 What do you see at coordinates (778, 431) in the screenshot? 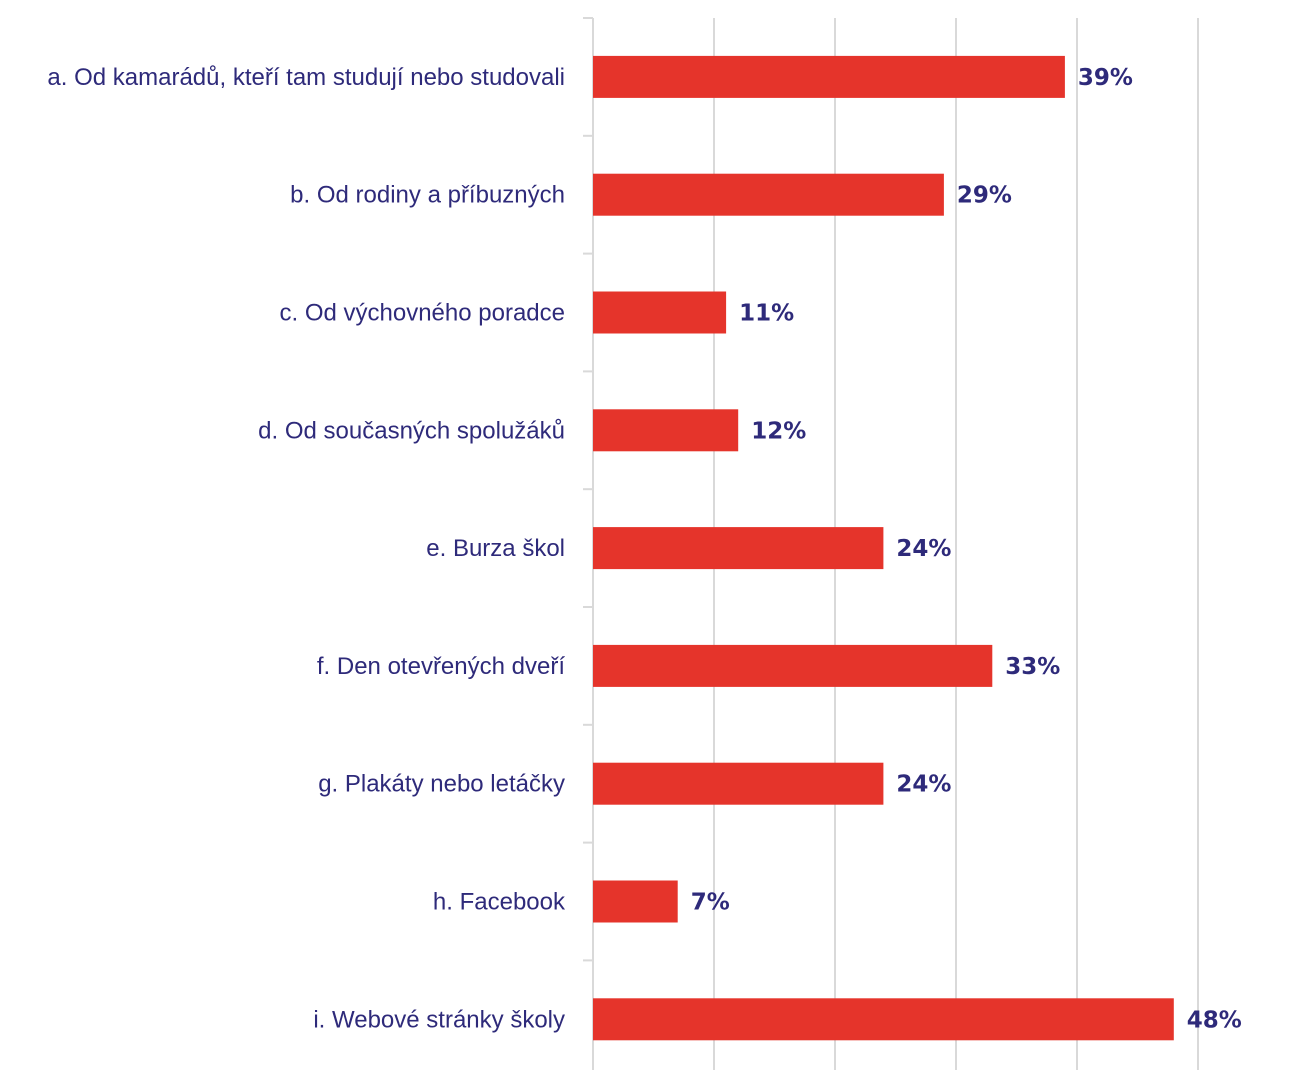
I see `value-label: 12%` at bounding box center [778, 431].